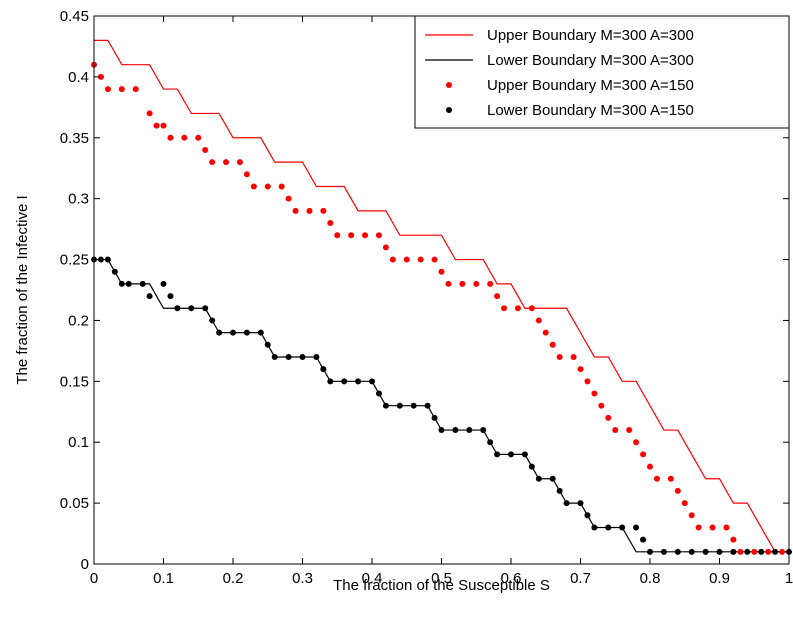 The height and width of the screenshot is (631, 793). What do you see at coordinates (74, 503) in the screenshot?
I see `y-tick-label: 0.05` at bounding box center [74, 503].